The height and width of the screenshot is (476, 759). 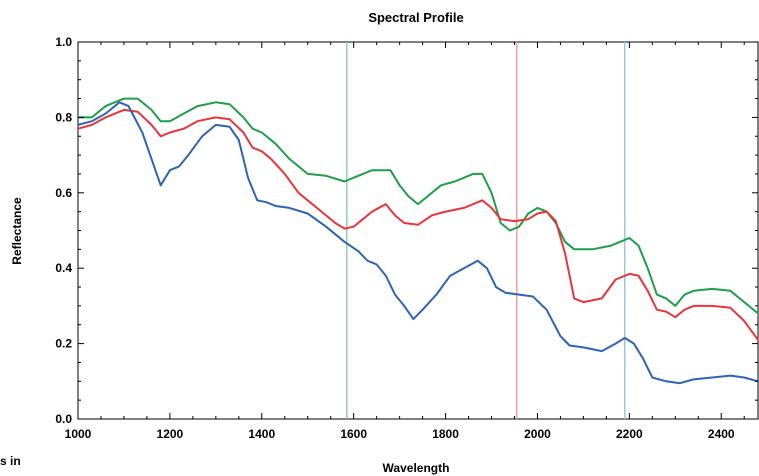 I want to click on x-tick-label: 1400, so click(x=261, y=434).